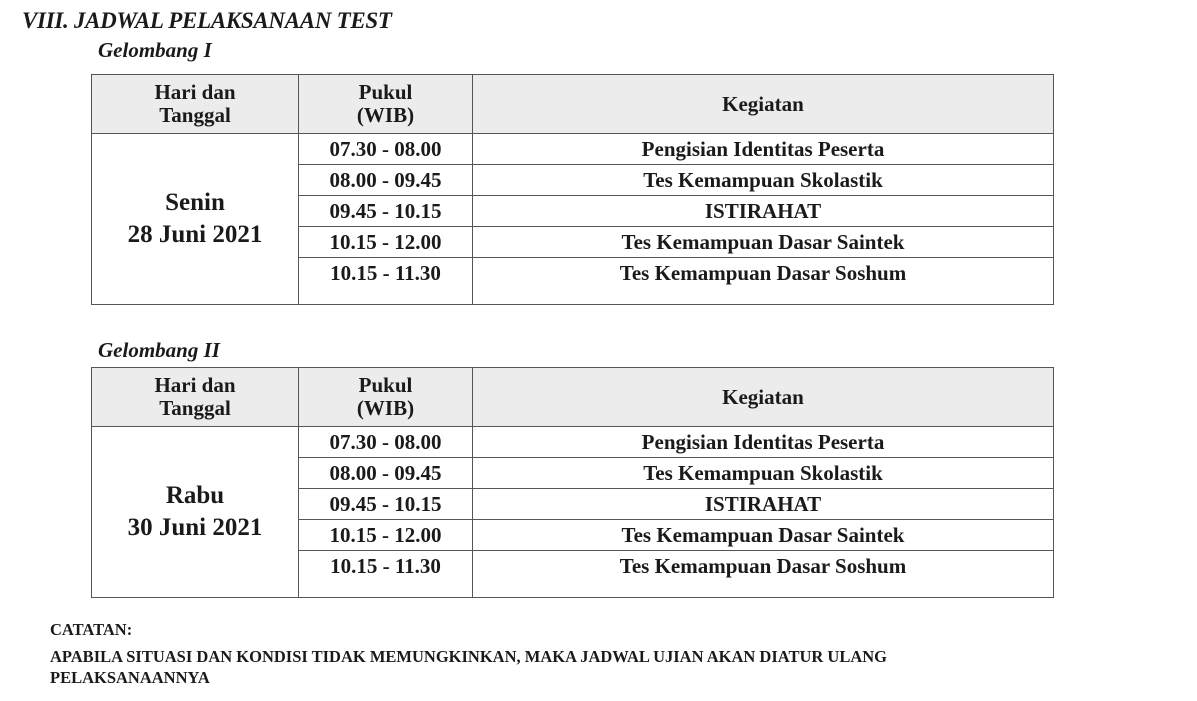 Image resolution: width=1197 pixels, height=701 pixels. I want to click on wave-label: Gelombang II, so click(159, 350).